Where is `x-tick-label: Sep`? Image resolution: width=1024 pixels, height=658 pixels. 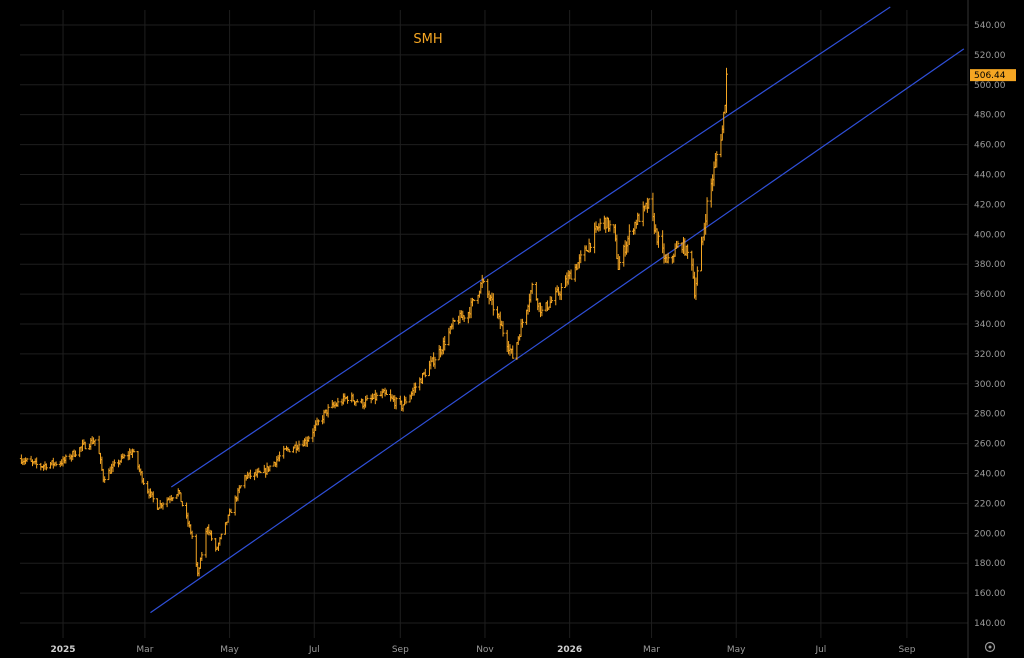
x-tick-label: Sep is located at coordinates (906, 650).